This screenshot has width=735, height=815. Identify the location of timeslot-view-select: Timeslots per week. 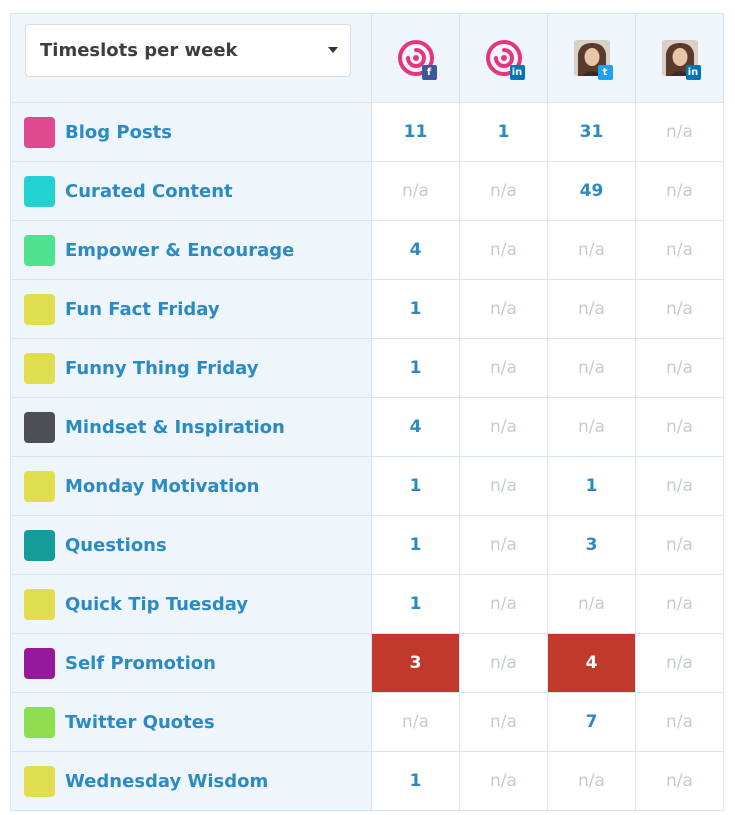
(188, 50).